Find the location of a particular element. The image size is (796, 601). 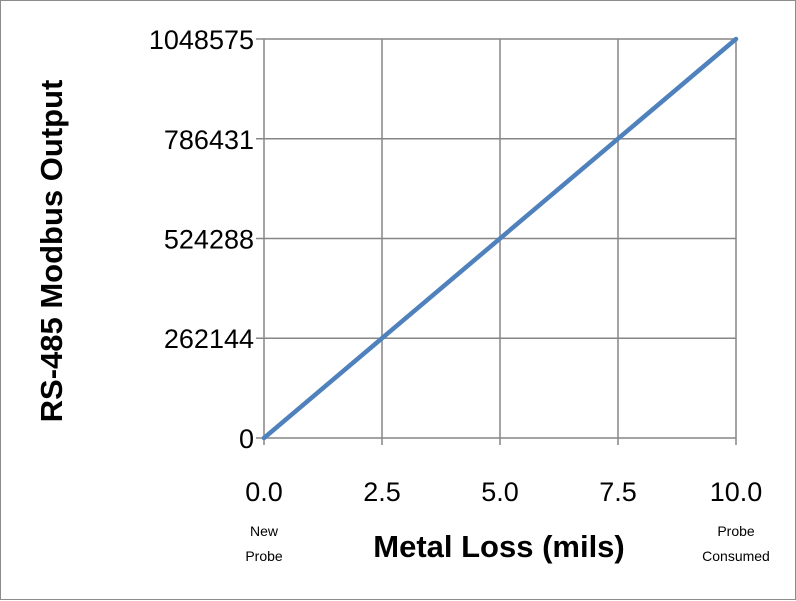

y-tick-label: 262144 is located at coordinates (209, 339).